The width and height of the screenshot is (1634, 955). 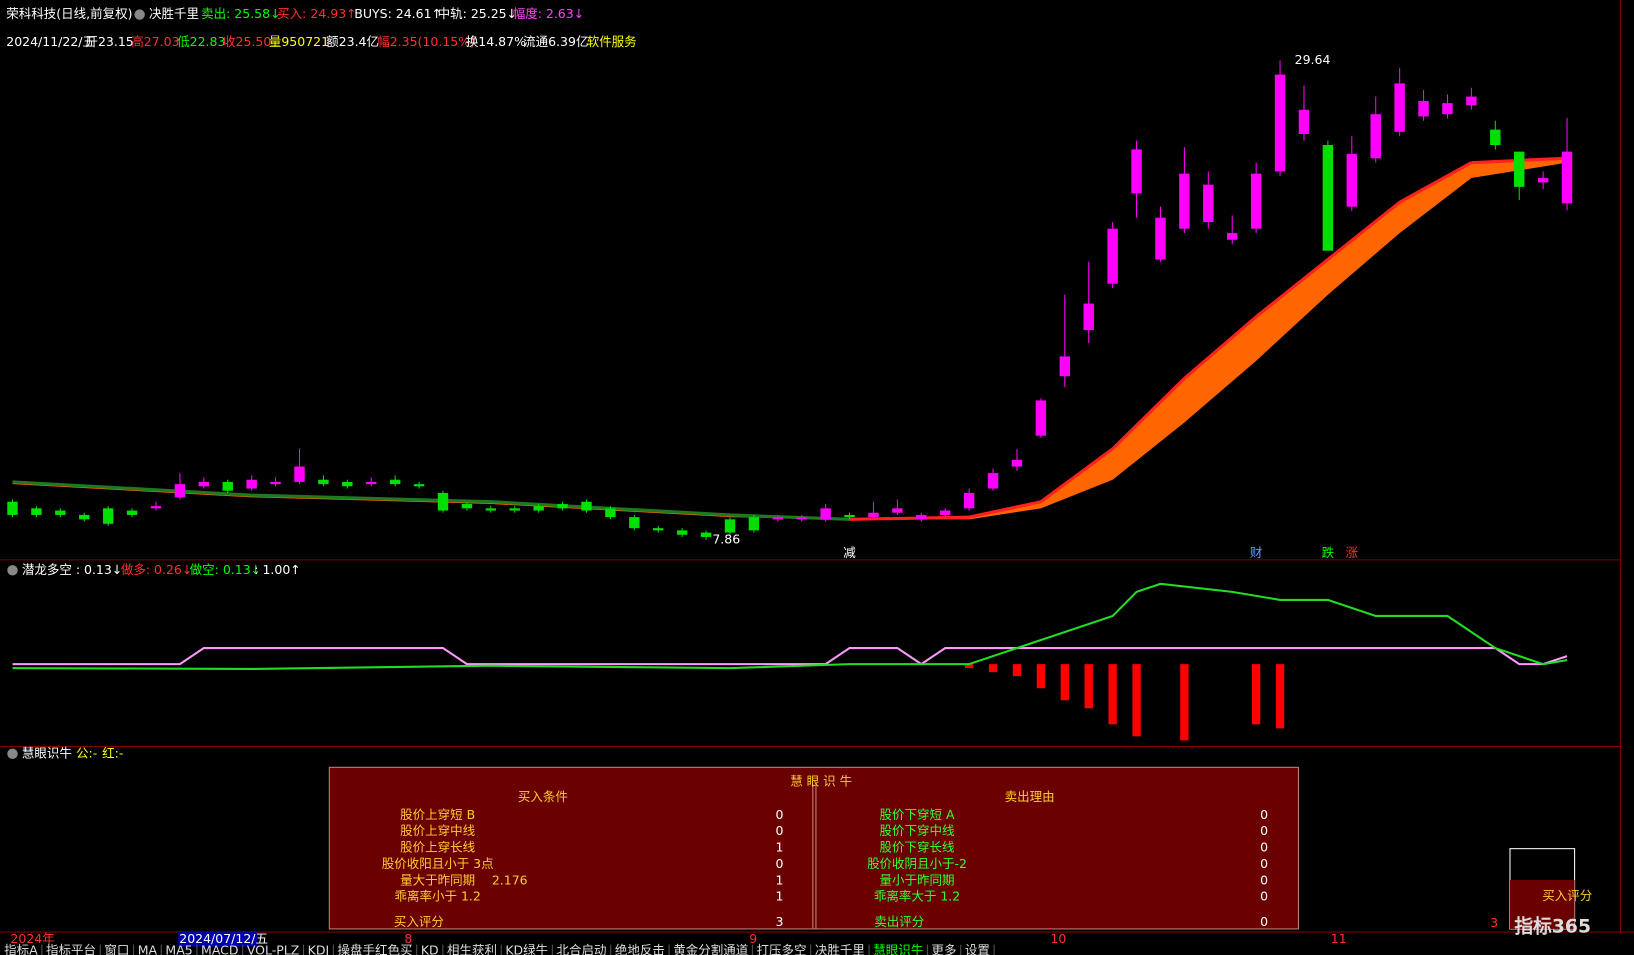 What do you see at coordinates (917, 830) in the screenshot?
I see `row-label: 股价下穿中线` at bounding box center [917, 830].